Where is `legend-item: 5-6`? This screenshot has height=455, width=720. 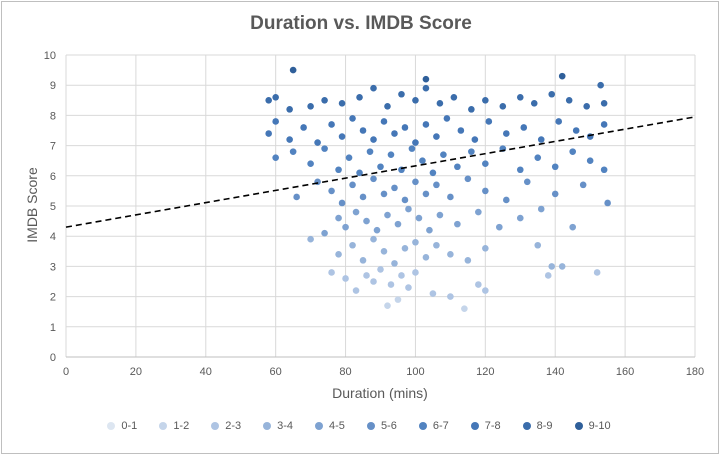 legend-item: 5-6 is located at coordinates (381, 426).